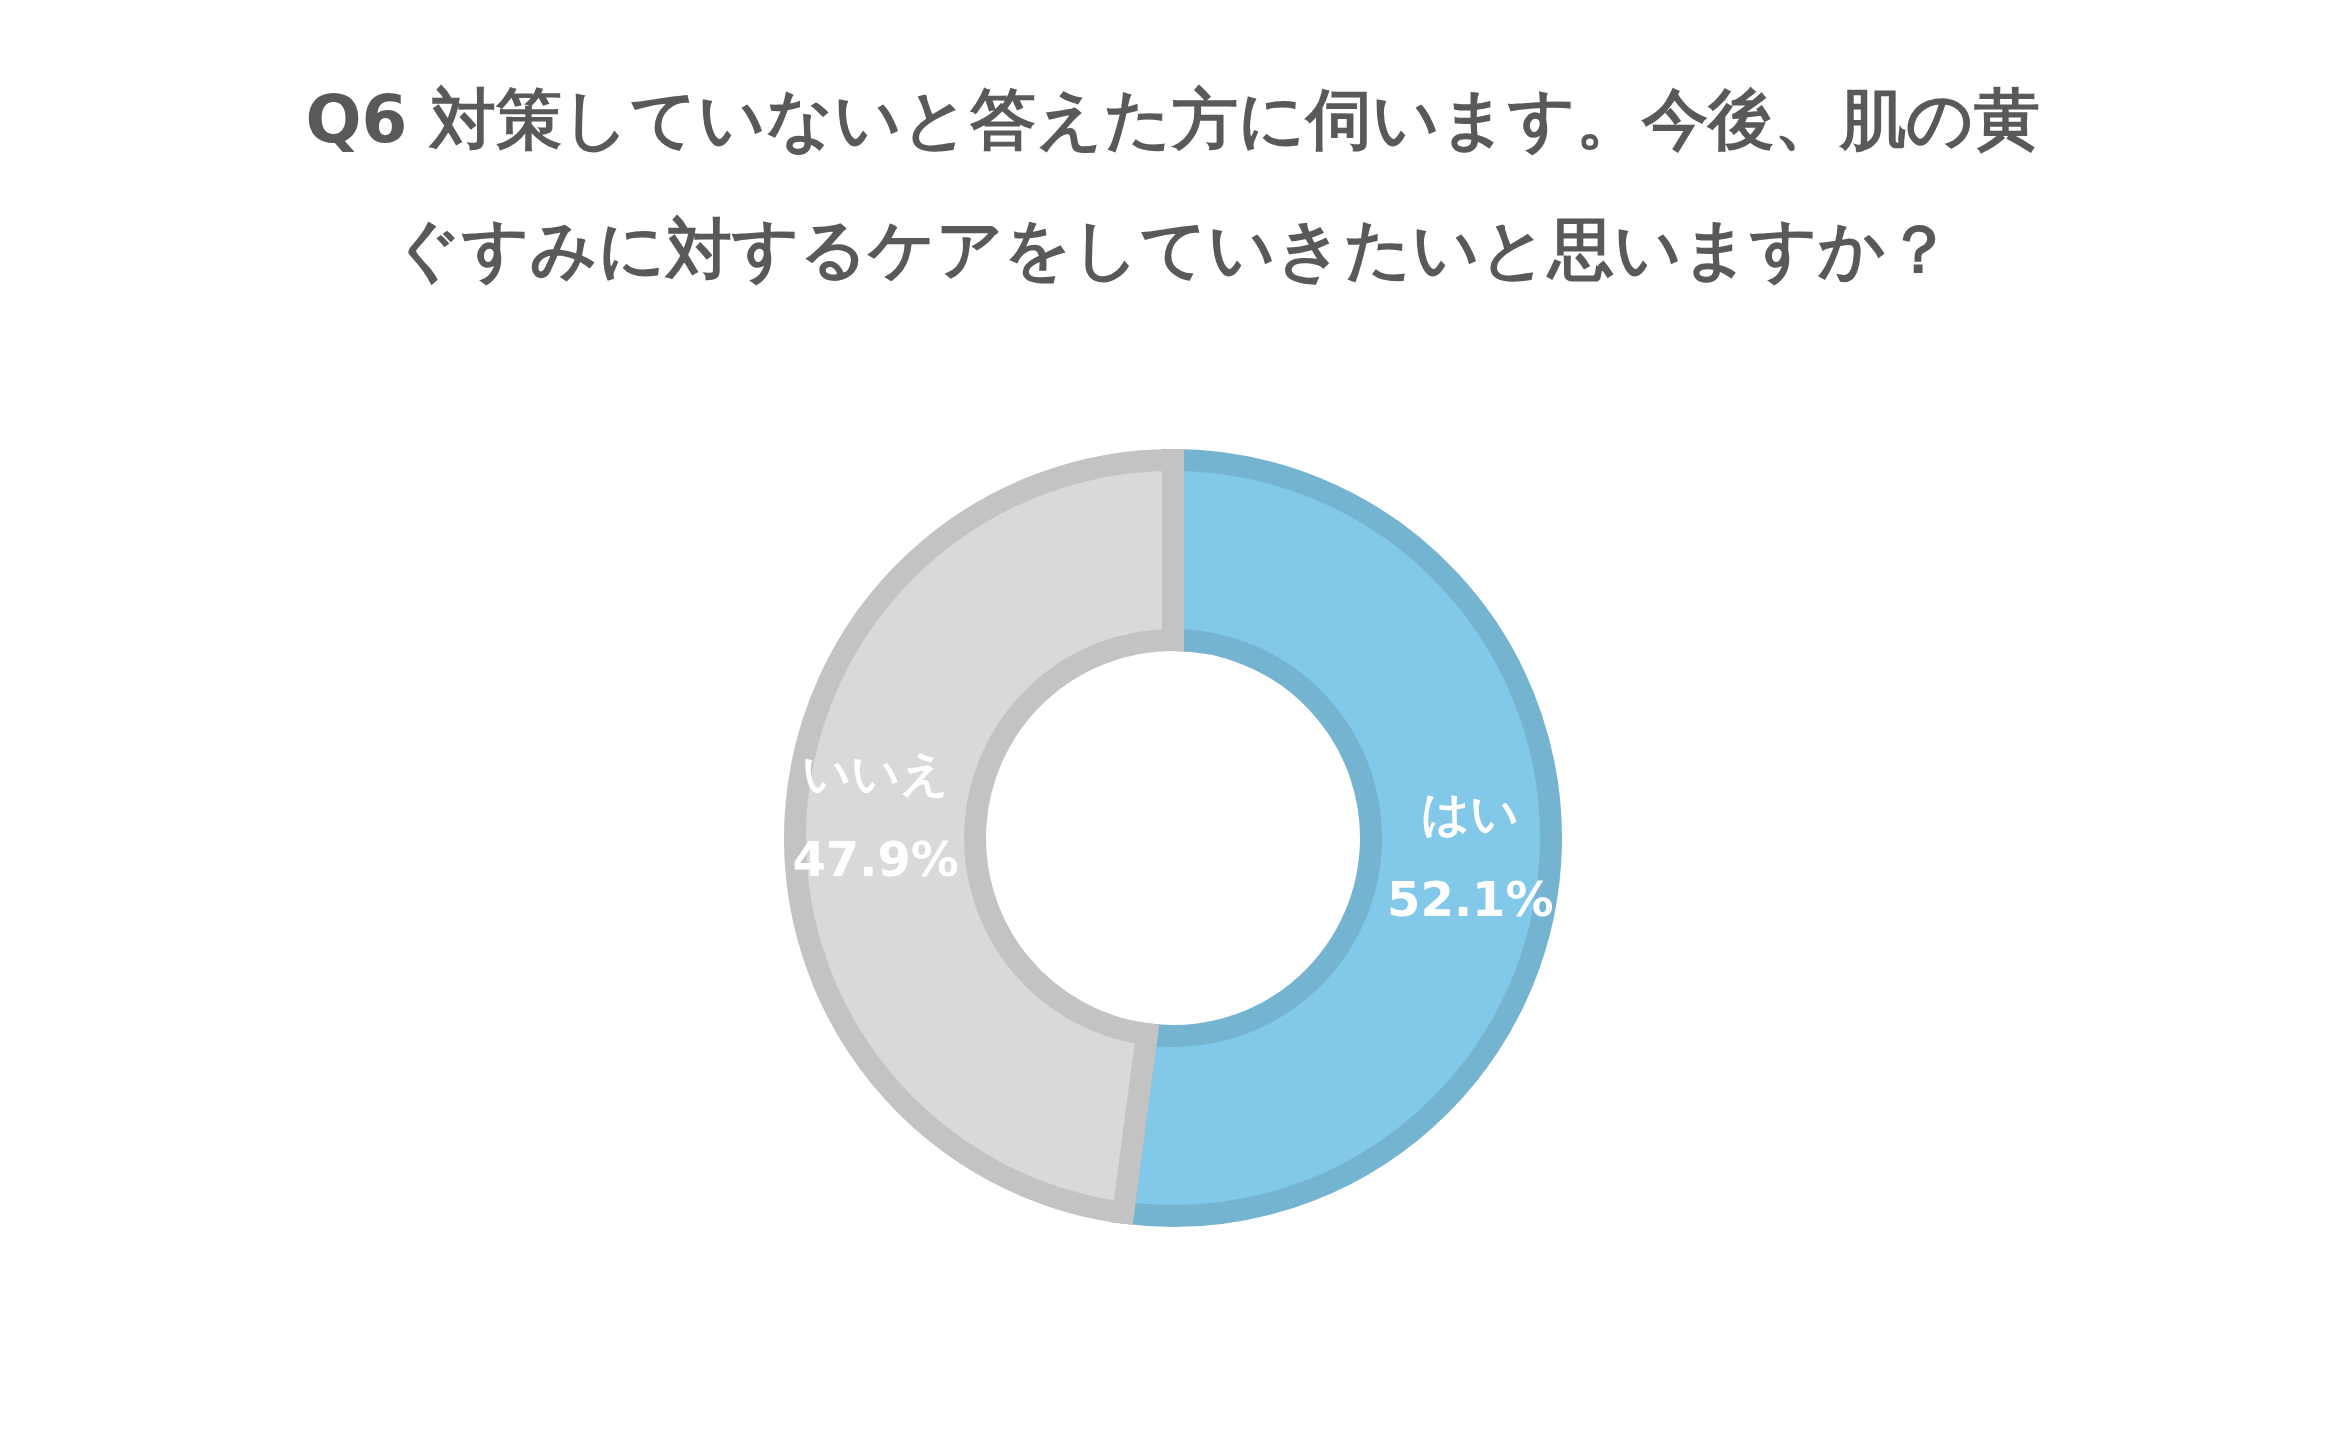 This screenshot has height=1448, width=2346. What do you see at coordinates (1470, 812) in the screenshot?
I see `slice-label: はい` at bounding box center [1470, 812].